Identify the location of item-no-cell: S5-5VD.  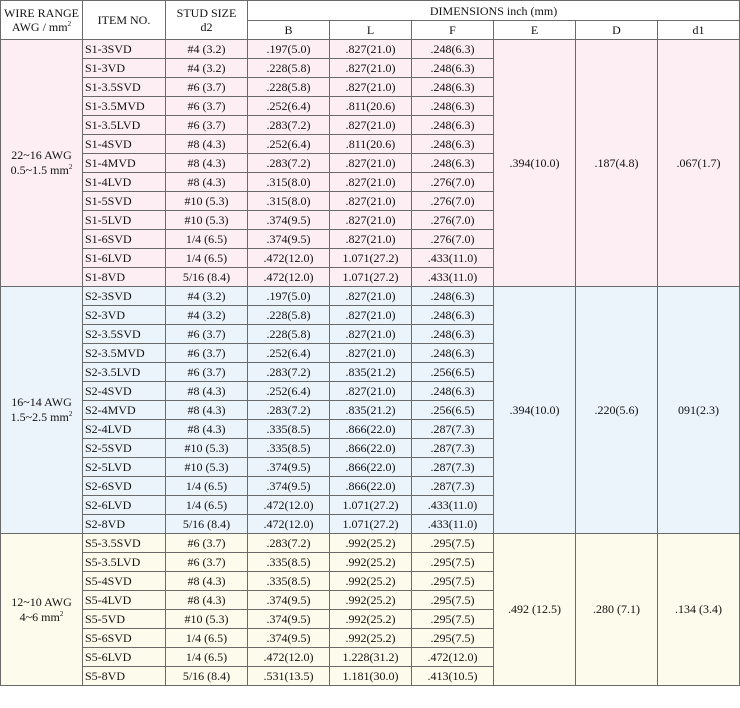
(124, 619).